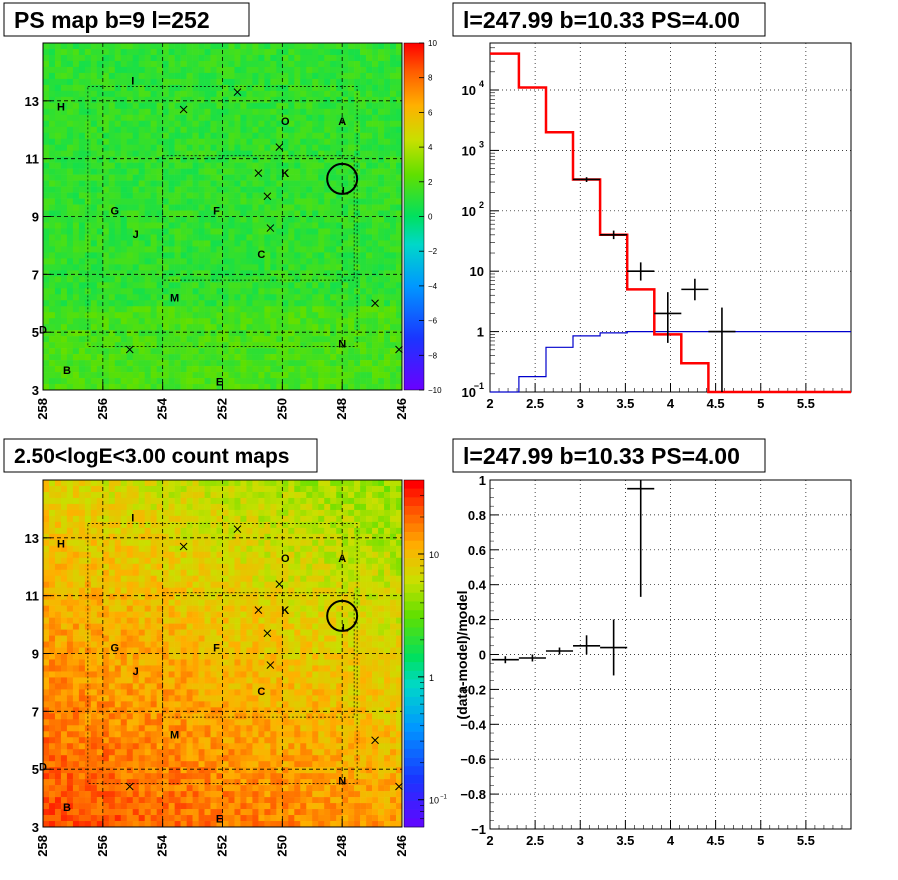 The image size is (898, 880). What do you see at coordinates (430, 147) in the screenshot?
I see `colorbar-tick-label: 4` at bounding box center [430, 147].